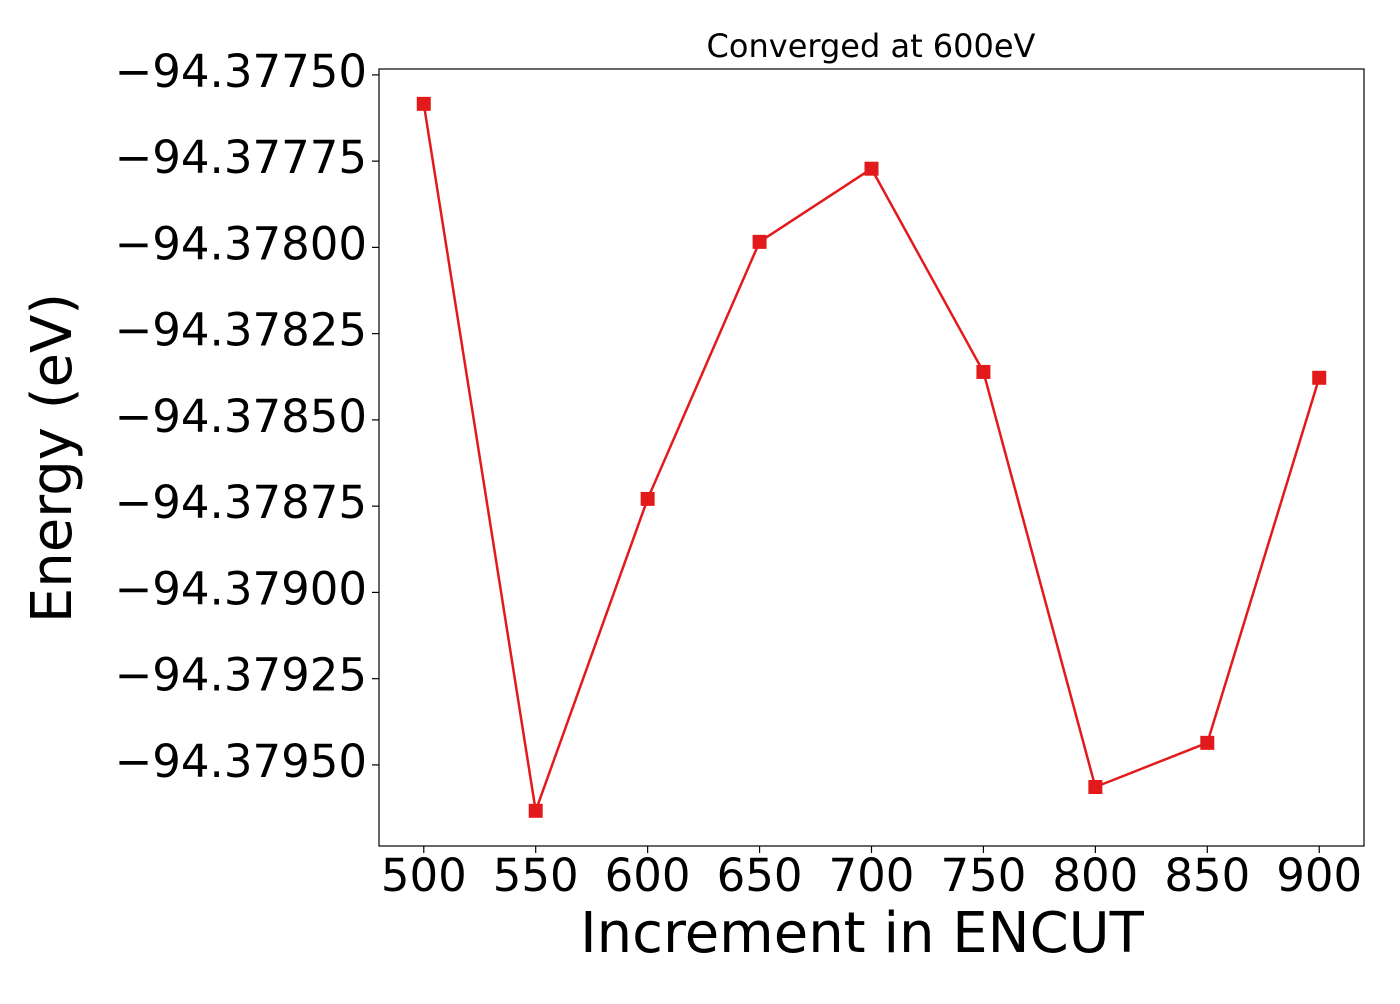 The width and height of the screenshot is (1400, 1004). Describe the element at coordinates (241, 761) in the screenshot. I see `y-tick-label: −94.37950` at that location.